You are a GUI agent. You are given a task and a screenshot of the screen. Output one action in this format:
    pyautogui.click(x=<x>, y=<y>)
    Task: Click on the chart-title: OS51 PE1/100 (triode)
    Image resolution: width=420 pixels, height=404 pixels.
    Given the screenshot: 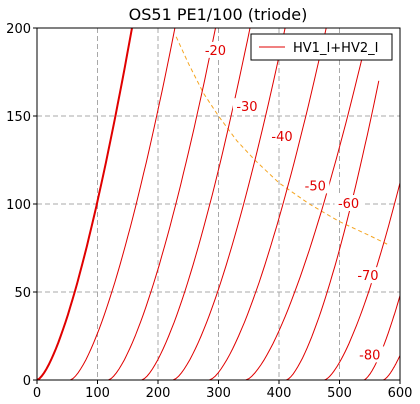 What is the action you would take?
    pyautogui.click(x=218, y=14)
    